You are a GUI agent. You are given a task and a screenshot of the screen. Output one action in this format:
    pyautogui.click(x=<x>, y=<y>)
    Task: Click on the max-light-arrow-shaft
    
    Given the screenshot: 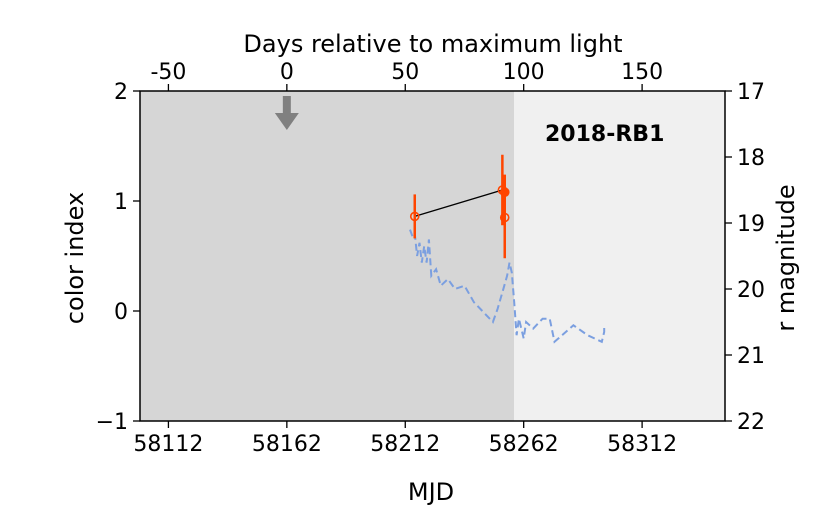 What is the action you would take?
    pyautogui.click(x=286, y=105)
    